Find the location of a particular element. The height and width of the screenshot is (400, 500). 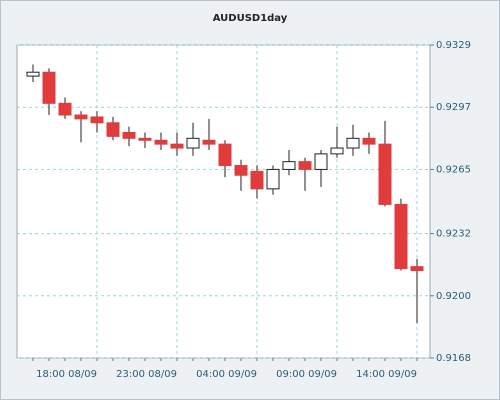

y-tick-label: 0.9329 is located at coordinates (453, 45).